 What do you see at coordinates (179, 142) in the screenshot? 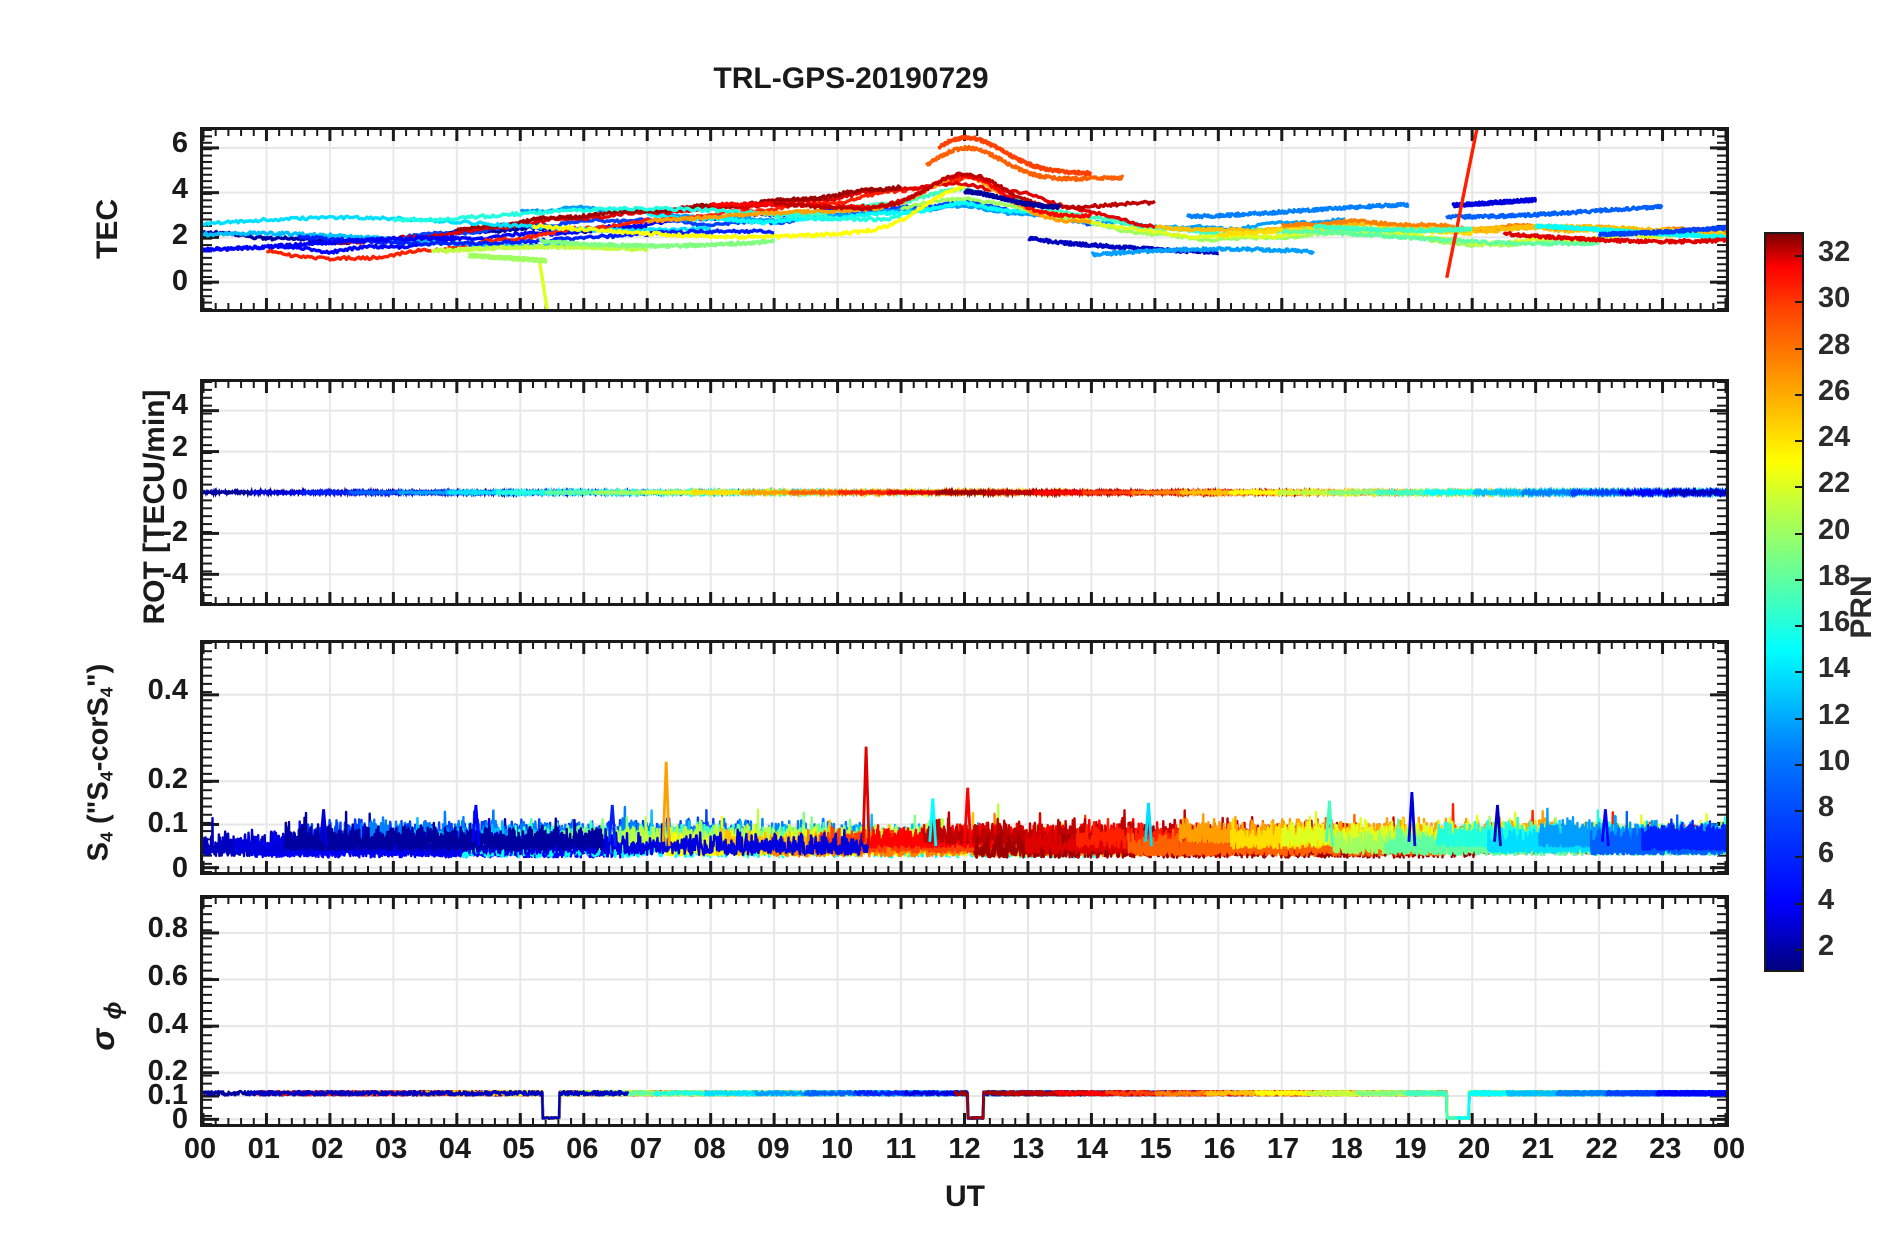
I see `ytick-tec-3: 6` at bounding box center [179, 142].